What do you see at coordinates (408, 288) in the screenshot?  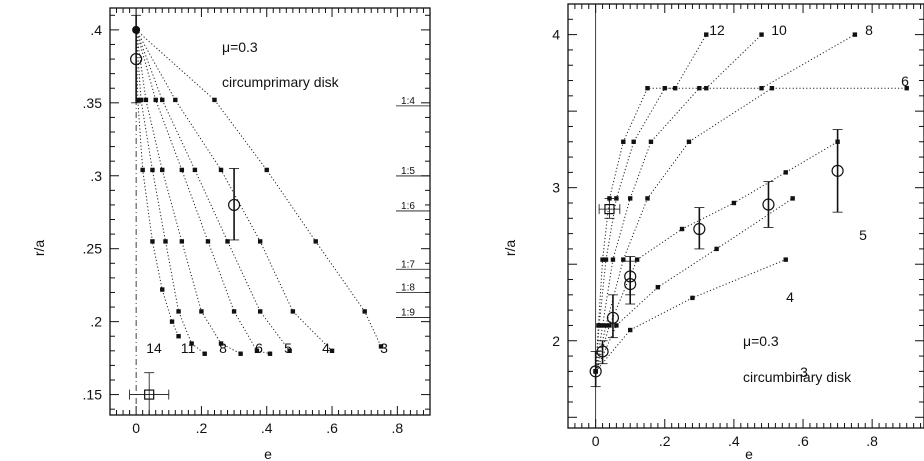 I see `resonance-label: 1:8` at bounding box center [408, 288].